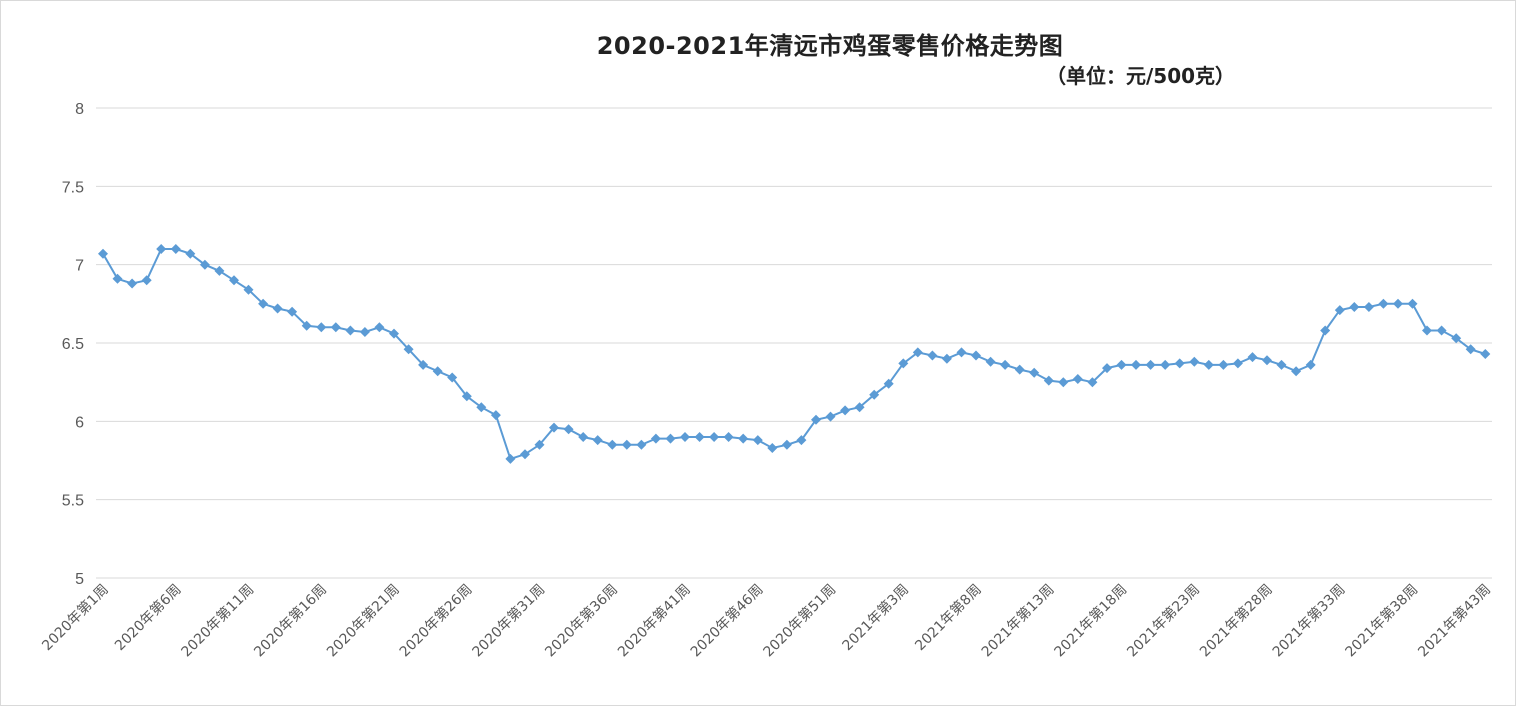 This screenshot has height=706, width=1516. I want to click on x-tick-label: 2021年第13周, so click(1018, 621).